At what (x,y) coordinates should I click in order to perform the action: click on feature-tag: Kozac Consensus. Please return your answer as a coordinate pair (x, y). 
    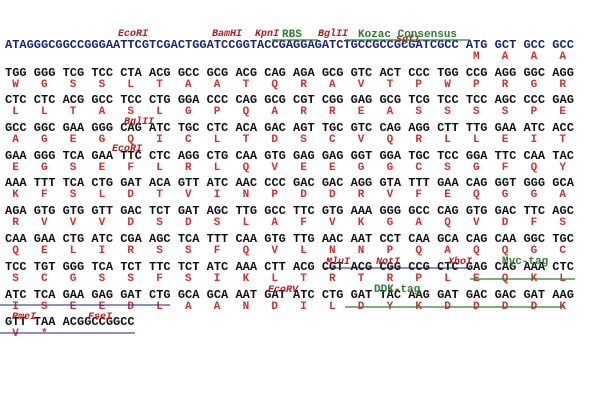
    Looking at the image, I should click on (407, 35).